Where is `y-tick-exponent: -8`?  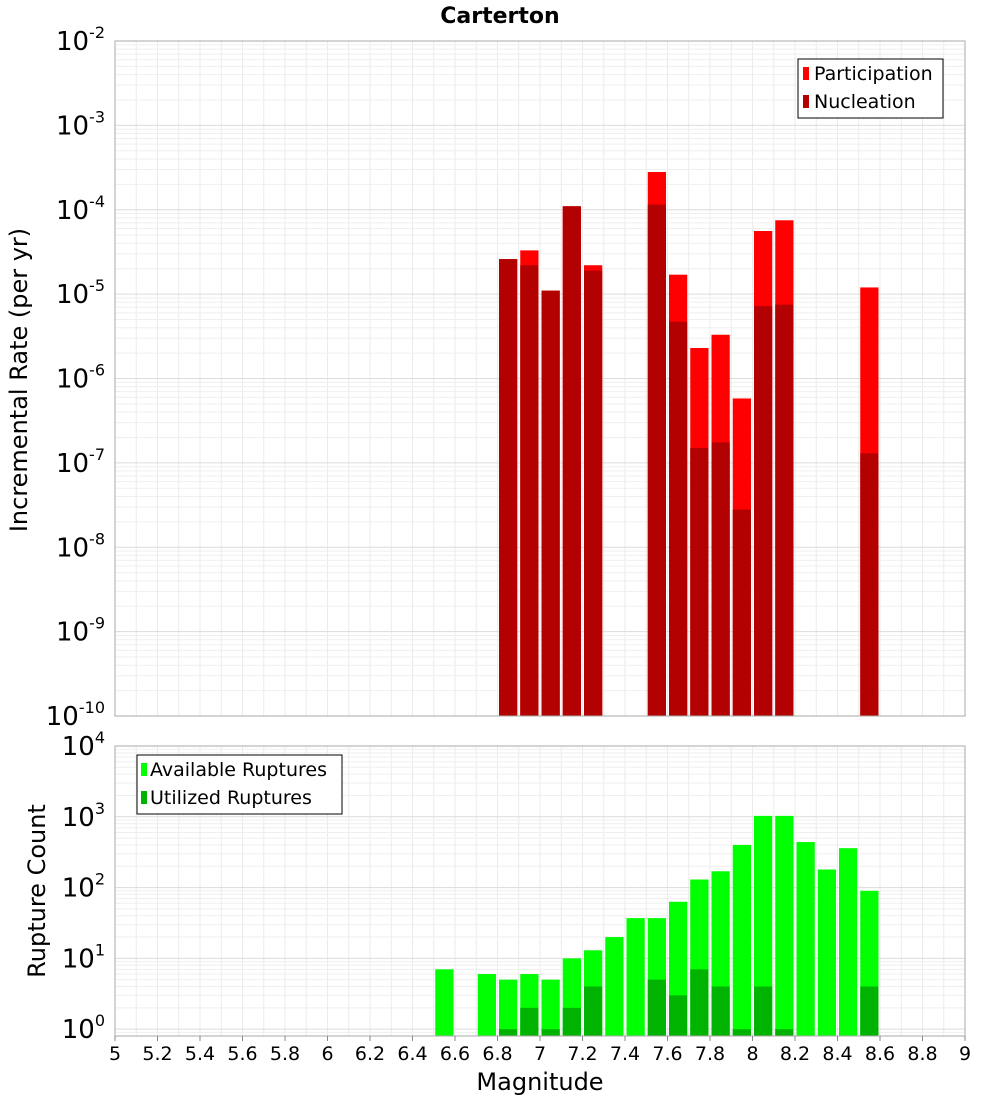 y-tick-exponent: -8 is located at coordinates (97, 538).